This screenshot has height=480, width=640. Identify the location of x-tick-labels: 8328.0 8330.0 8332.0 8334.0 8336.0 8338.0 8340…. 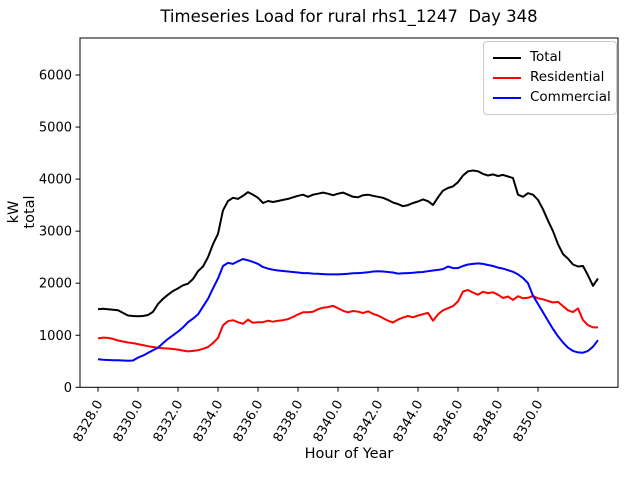
(309, 421).